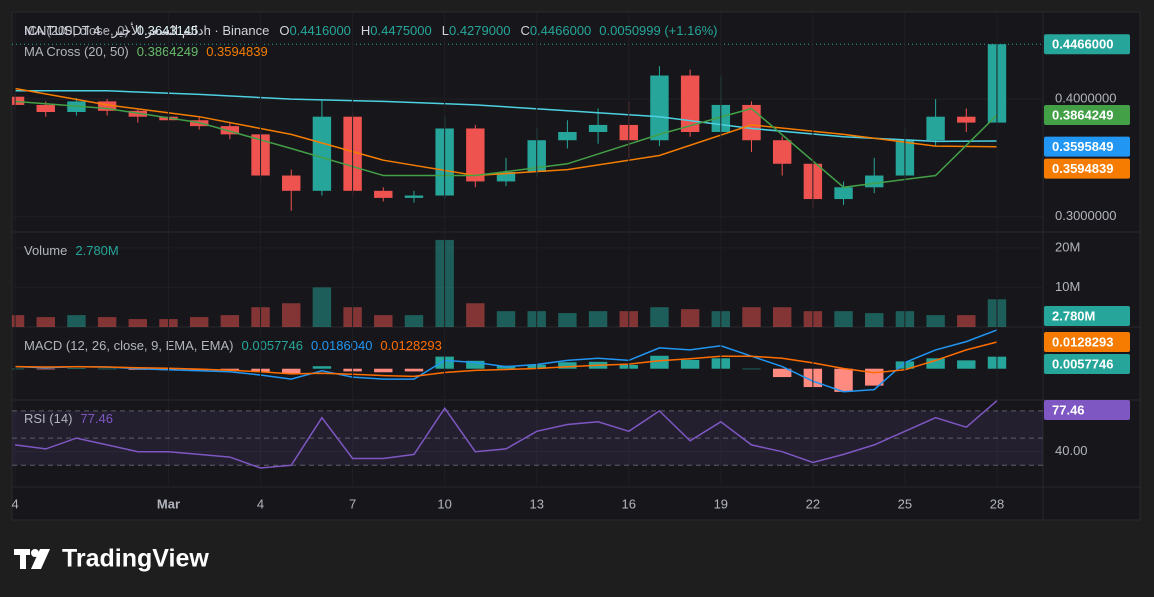  What do you see at coordinates (319, 30) in the screenshot?
I see `ohlc-value: 0.4416000` at bounding box center [319, 30].